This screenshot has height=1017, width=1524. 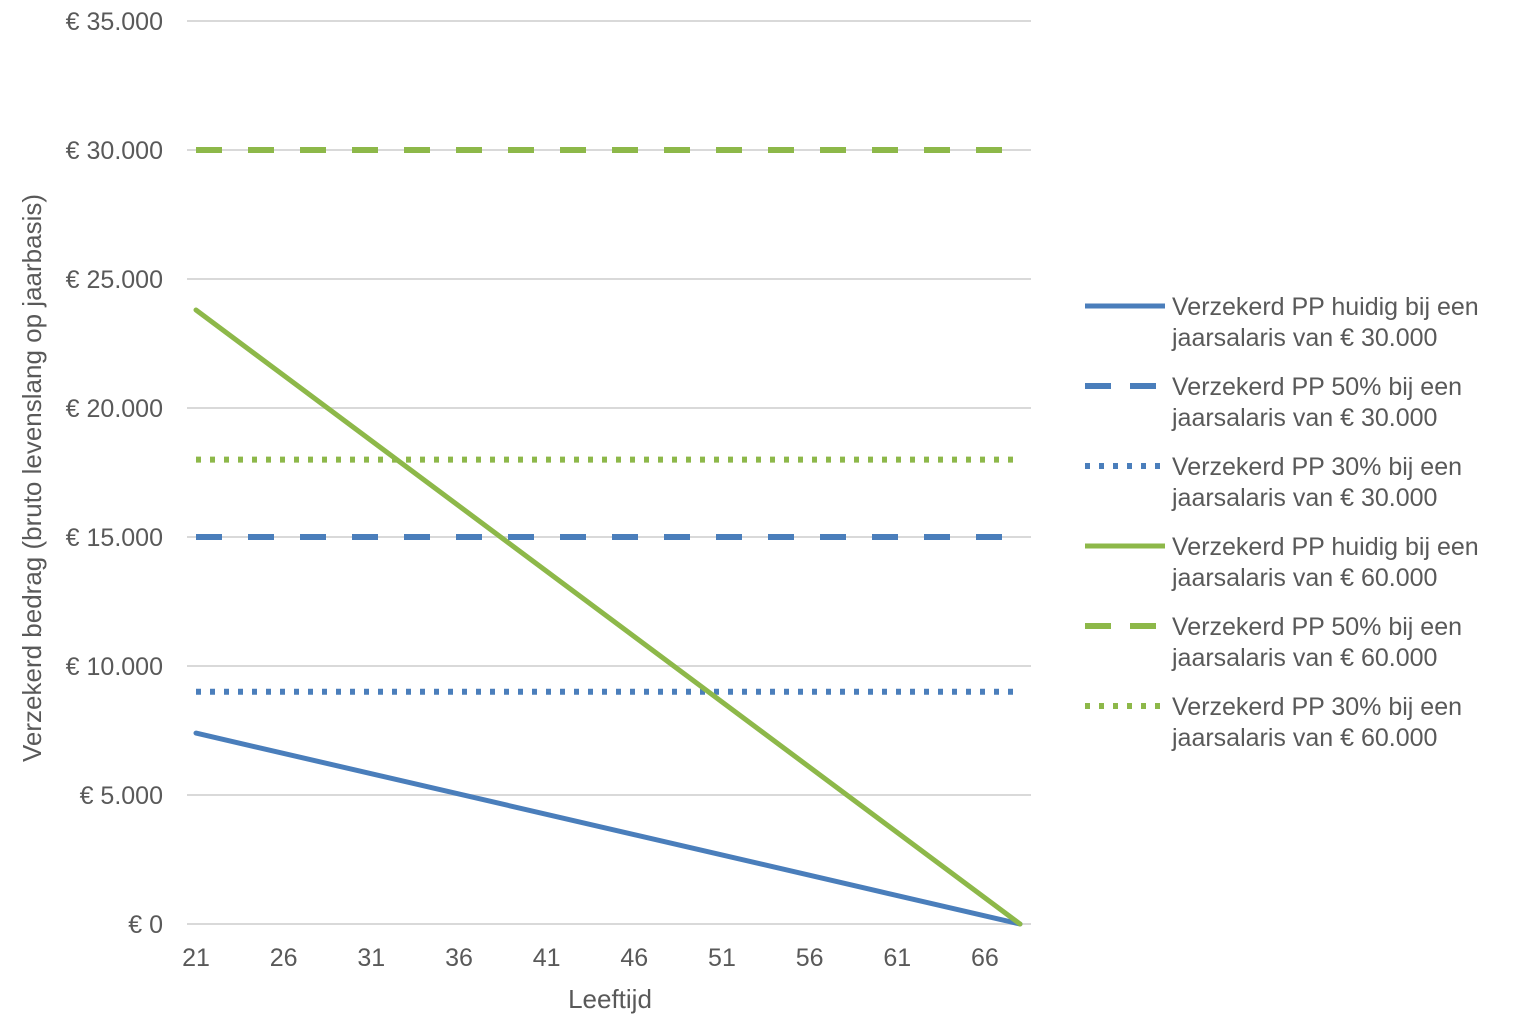 What do you see at coordinates (610, 999) in the screenshot?
I see `x-axis-title: Leeftijd` at bounding box center [610, 999].